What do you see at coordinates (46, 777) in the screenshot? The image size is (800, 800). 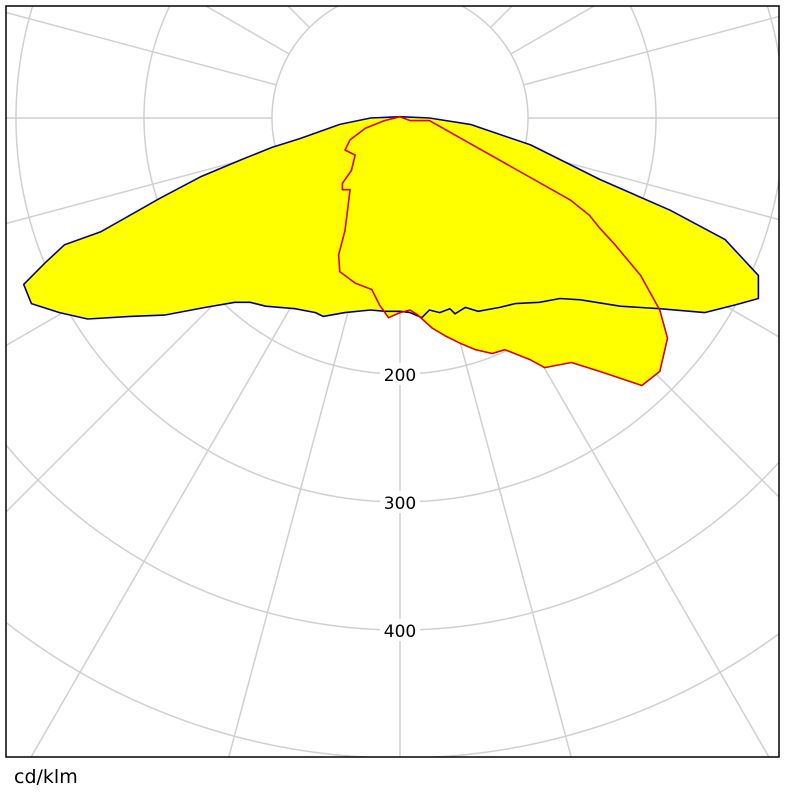 I see `unit-label: cd/klm` at bounding box center [46, 777].